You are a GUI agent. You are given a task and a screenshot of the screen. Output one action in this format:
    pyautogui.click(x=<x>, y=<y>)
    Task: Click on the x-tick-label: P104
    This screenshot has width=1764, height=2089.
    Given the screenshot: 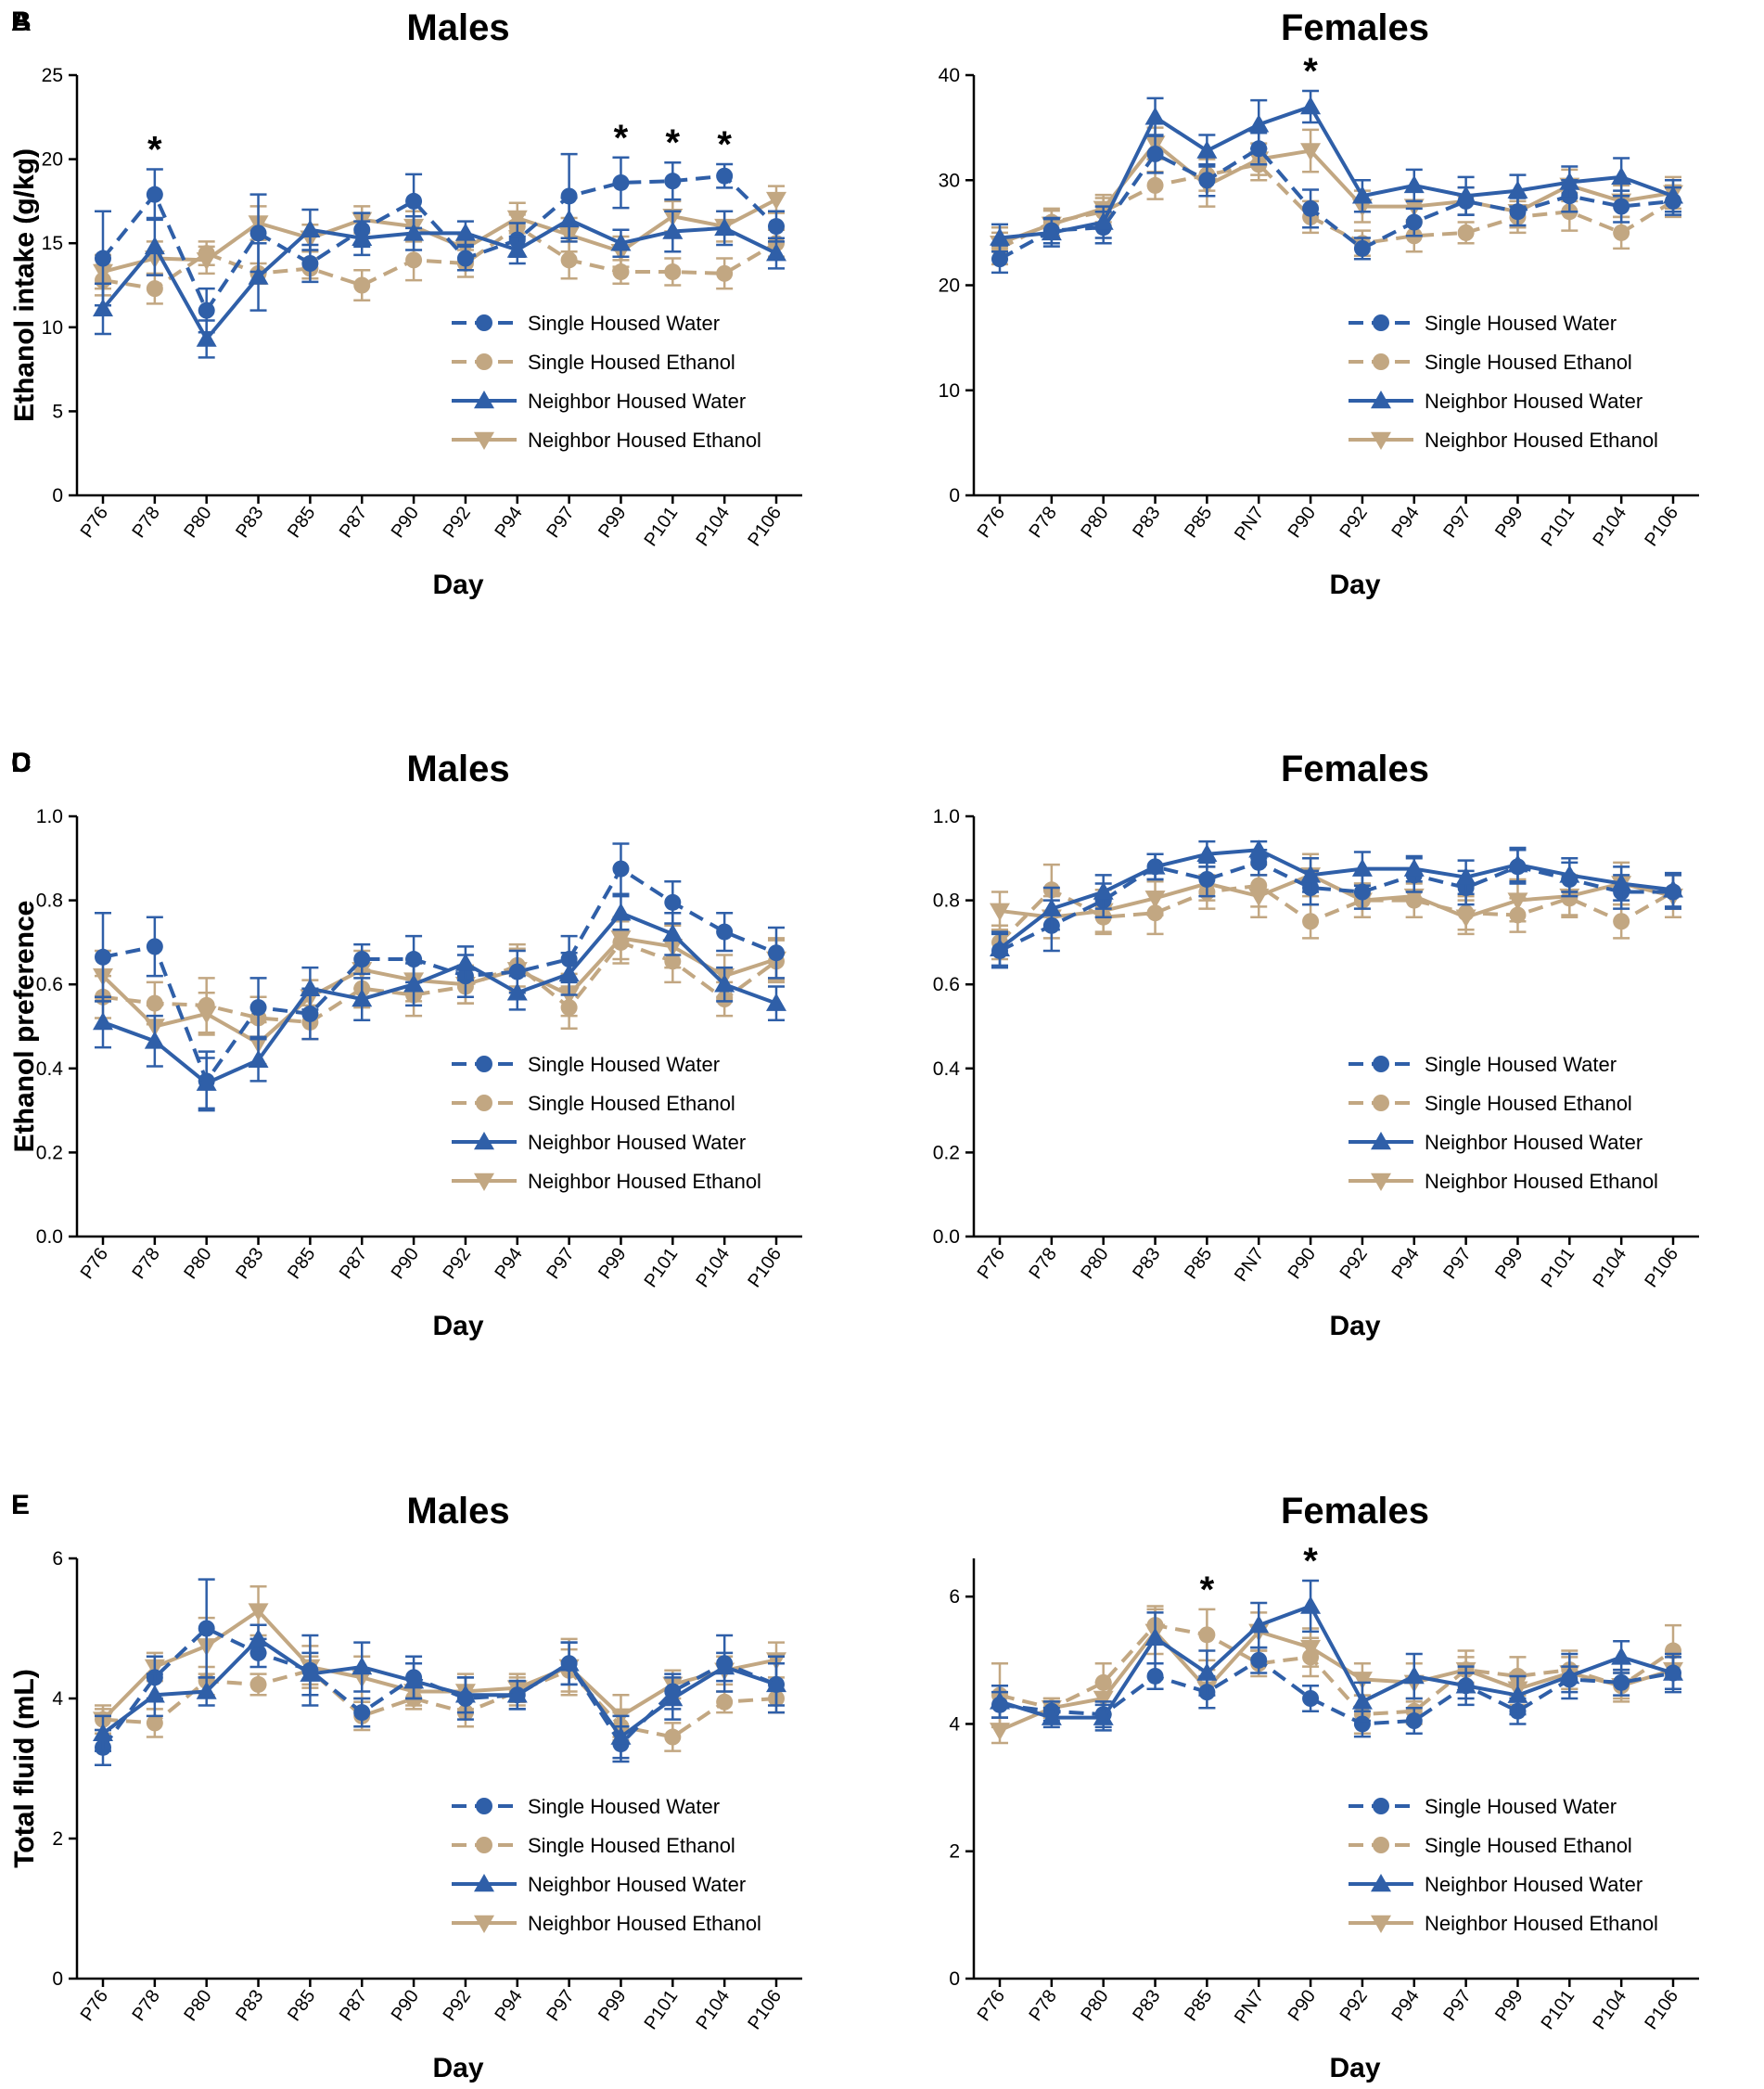 What is the action you would take?
    pyautogui.click(x=1609, y=2009)
    